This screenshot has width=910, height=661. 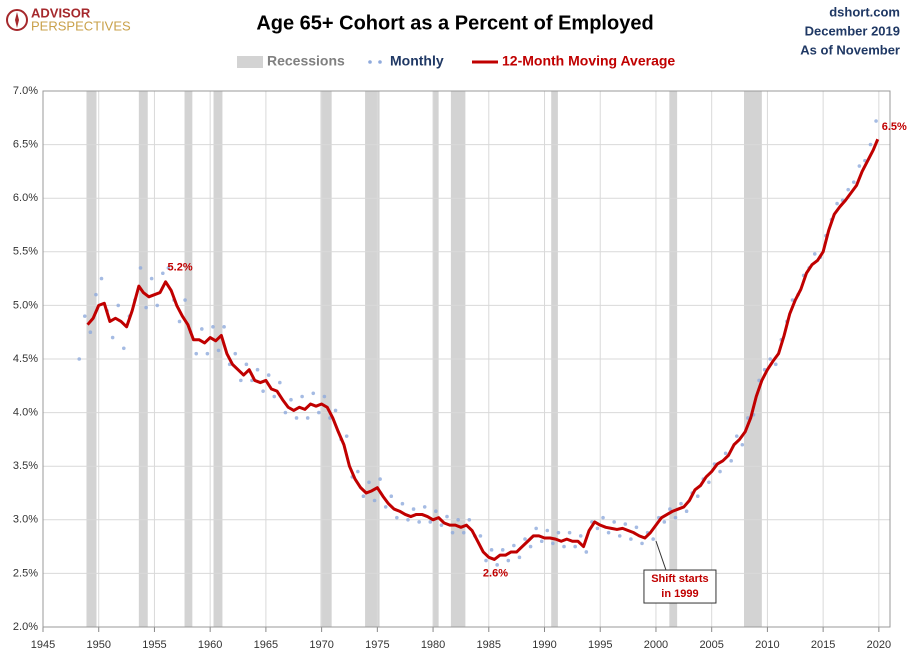 I want to click on y-tick-label: 3.0%, so click(x=25, y=520).